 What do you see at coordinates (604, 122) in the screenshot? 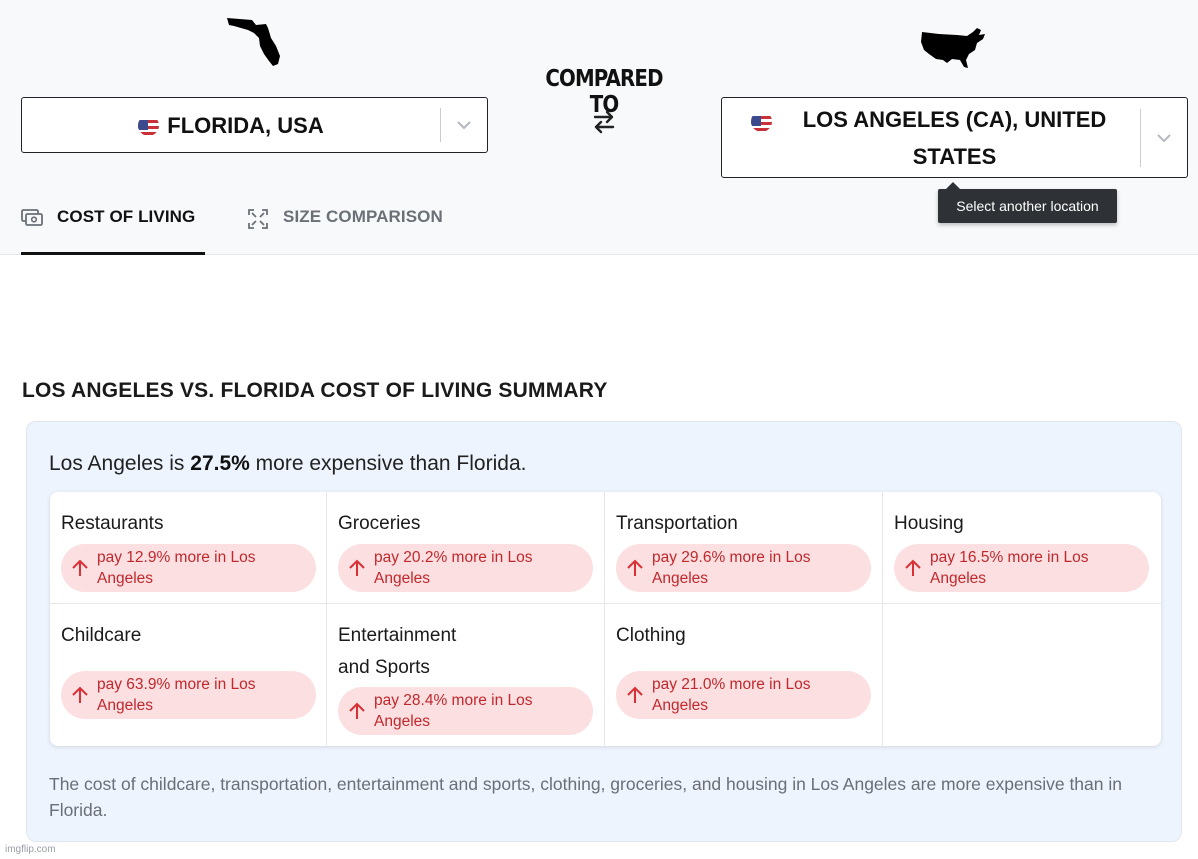
I see `swap-icon` at bounding box center [604, 122].